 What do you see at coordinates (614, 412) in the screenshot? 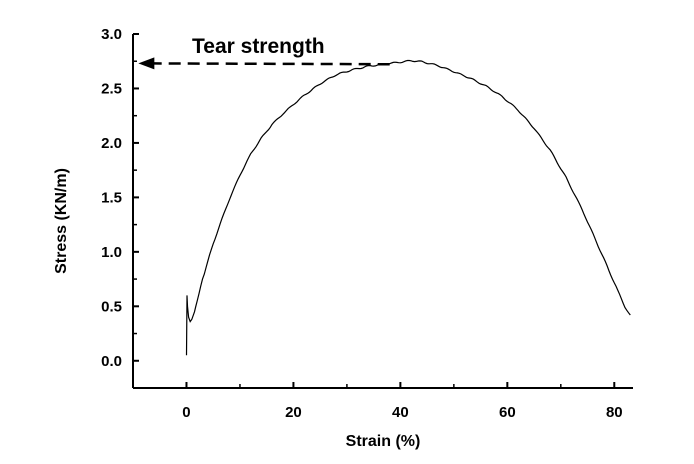
I see `x-tick-label: 80` at bounding box center [614, 412].